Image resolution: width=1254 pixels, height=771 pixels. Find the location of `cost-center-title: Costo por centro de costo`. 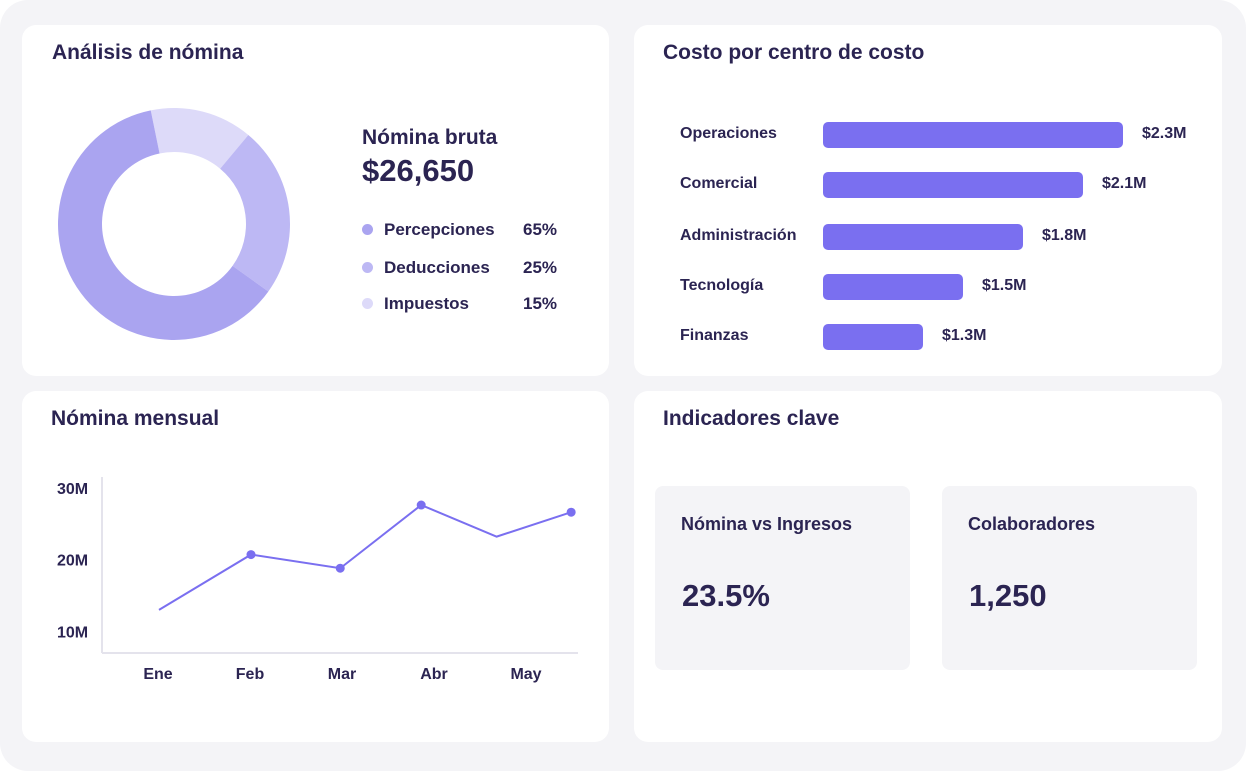

cost-center-title: Costo por centro de costo is located at coordinates (794, 52).